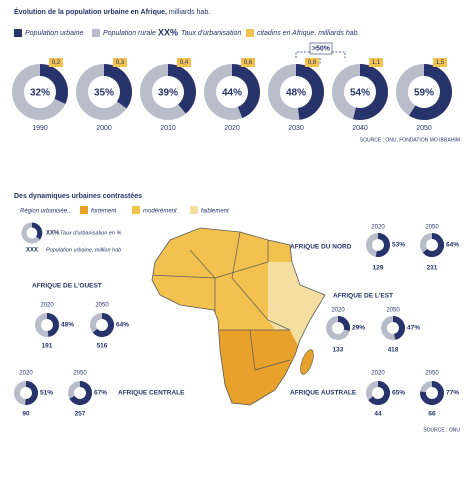 Image resolution: width=474 pixels, height=496 pixels. I want to click on citadins-label: 0,3, so click(120, 63).